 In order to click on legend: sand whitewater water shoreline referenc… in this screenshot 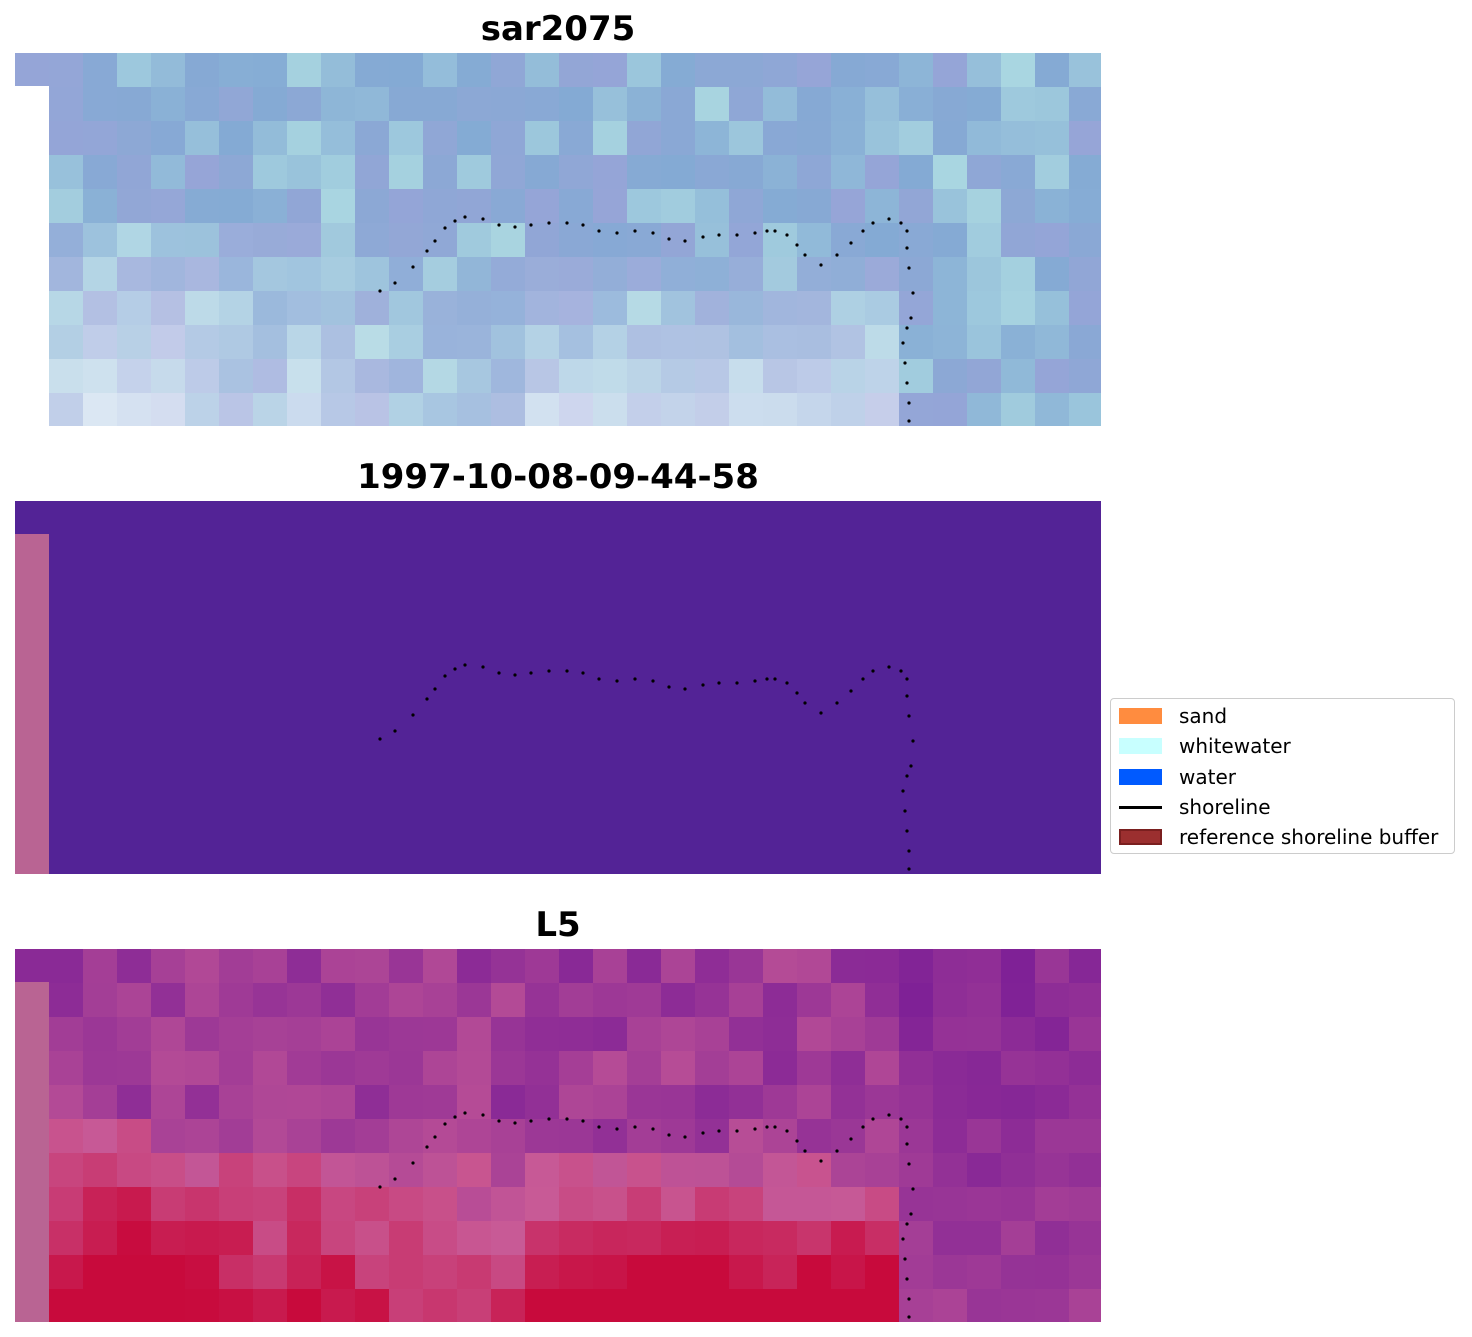, I will do `click(1282, 776)`.